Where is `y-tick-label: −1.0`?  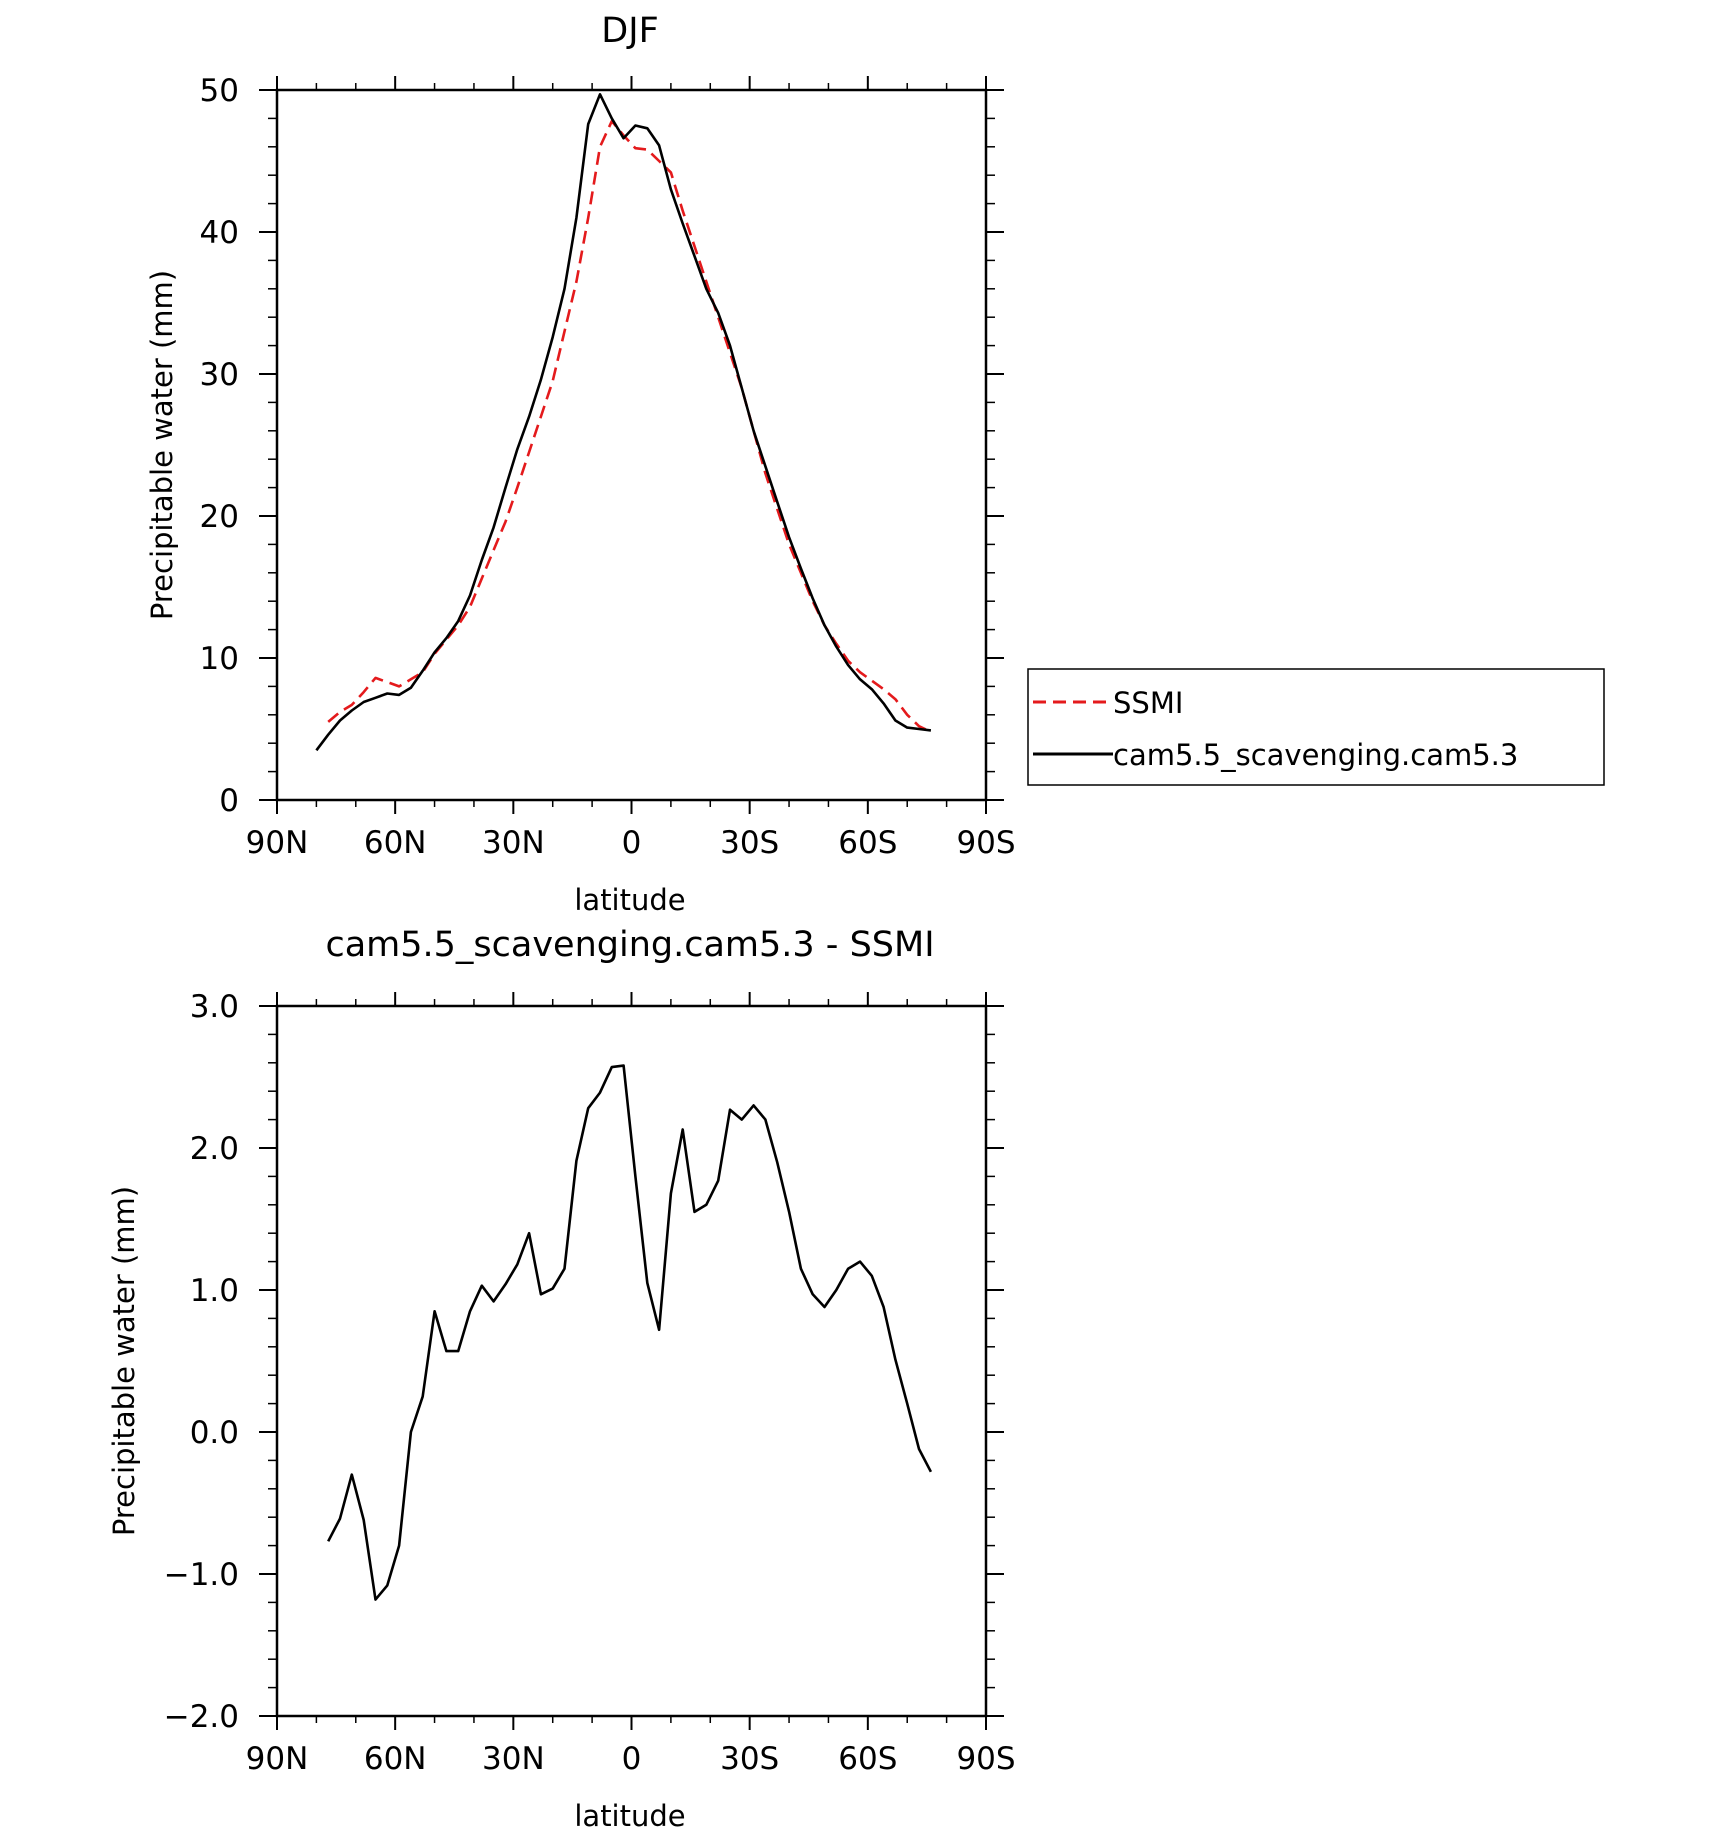 y-tick-label: −1.0 is located at coordinates (201, 1575).